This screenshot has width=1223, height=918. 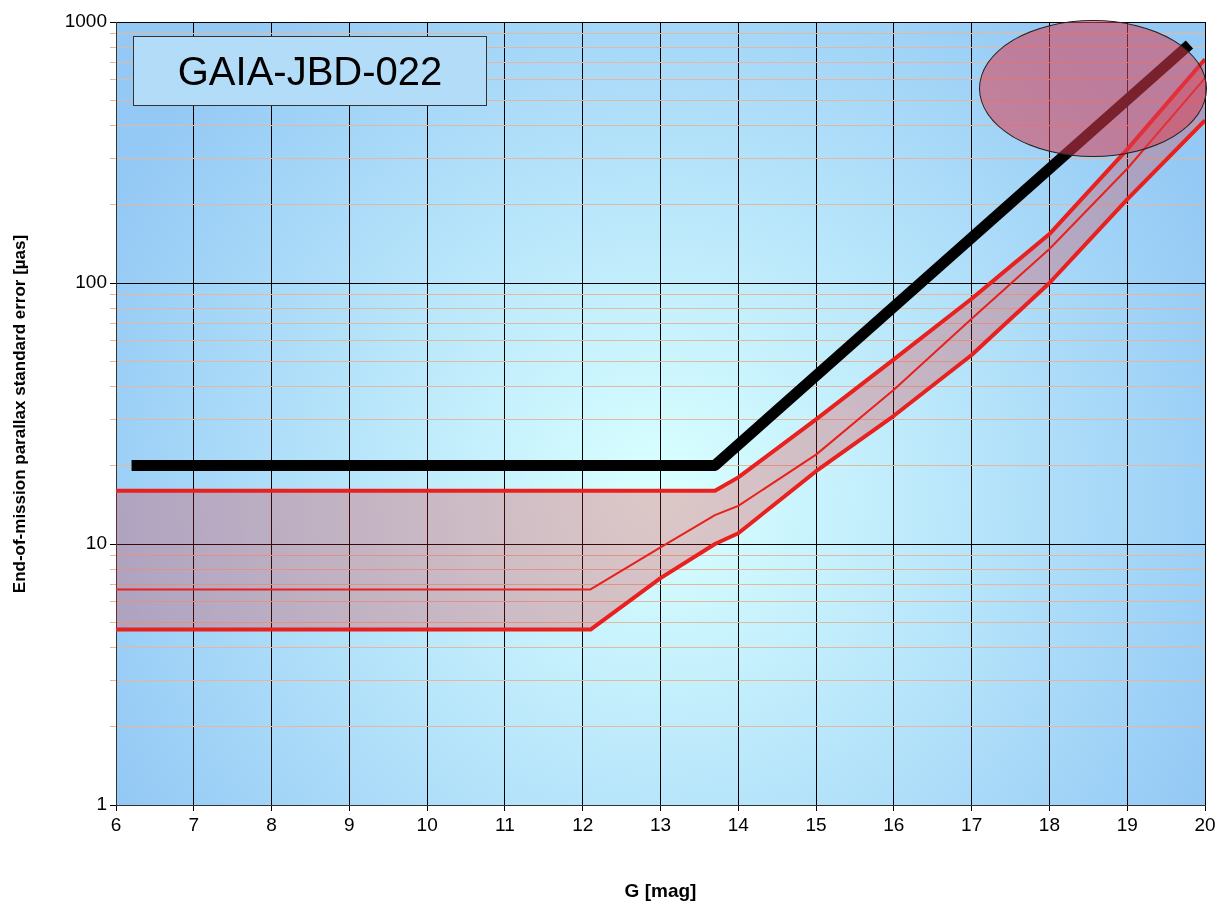 What do you see at coordinates (20, 413) in the screenshot?
I see `y-axis-title: End-of-mission parallax standard error [µas]` at bounding box center [20, 413].